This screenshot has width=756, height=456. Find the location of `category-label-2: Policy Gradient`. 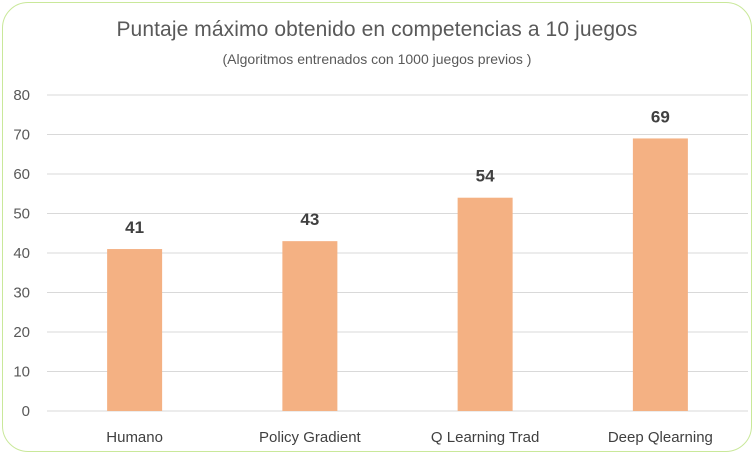

category-label-2: Policy Gradient is located at coordinates (310, 437).